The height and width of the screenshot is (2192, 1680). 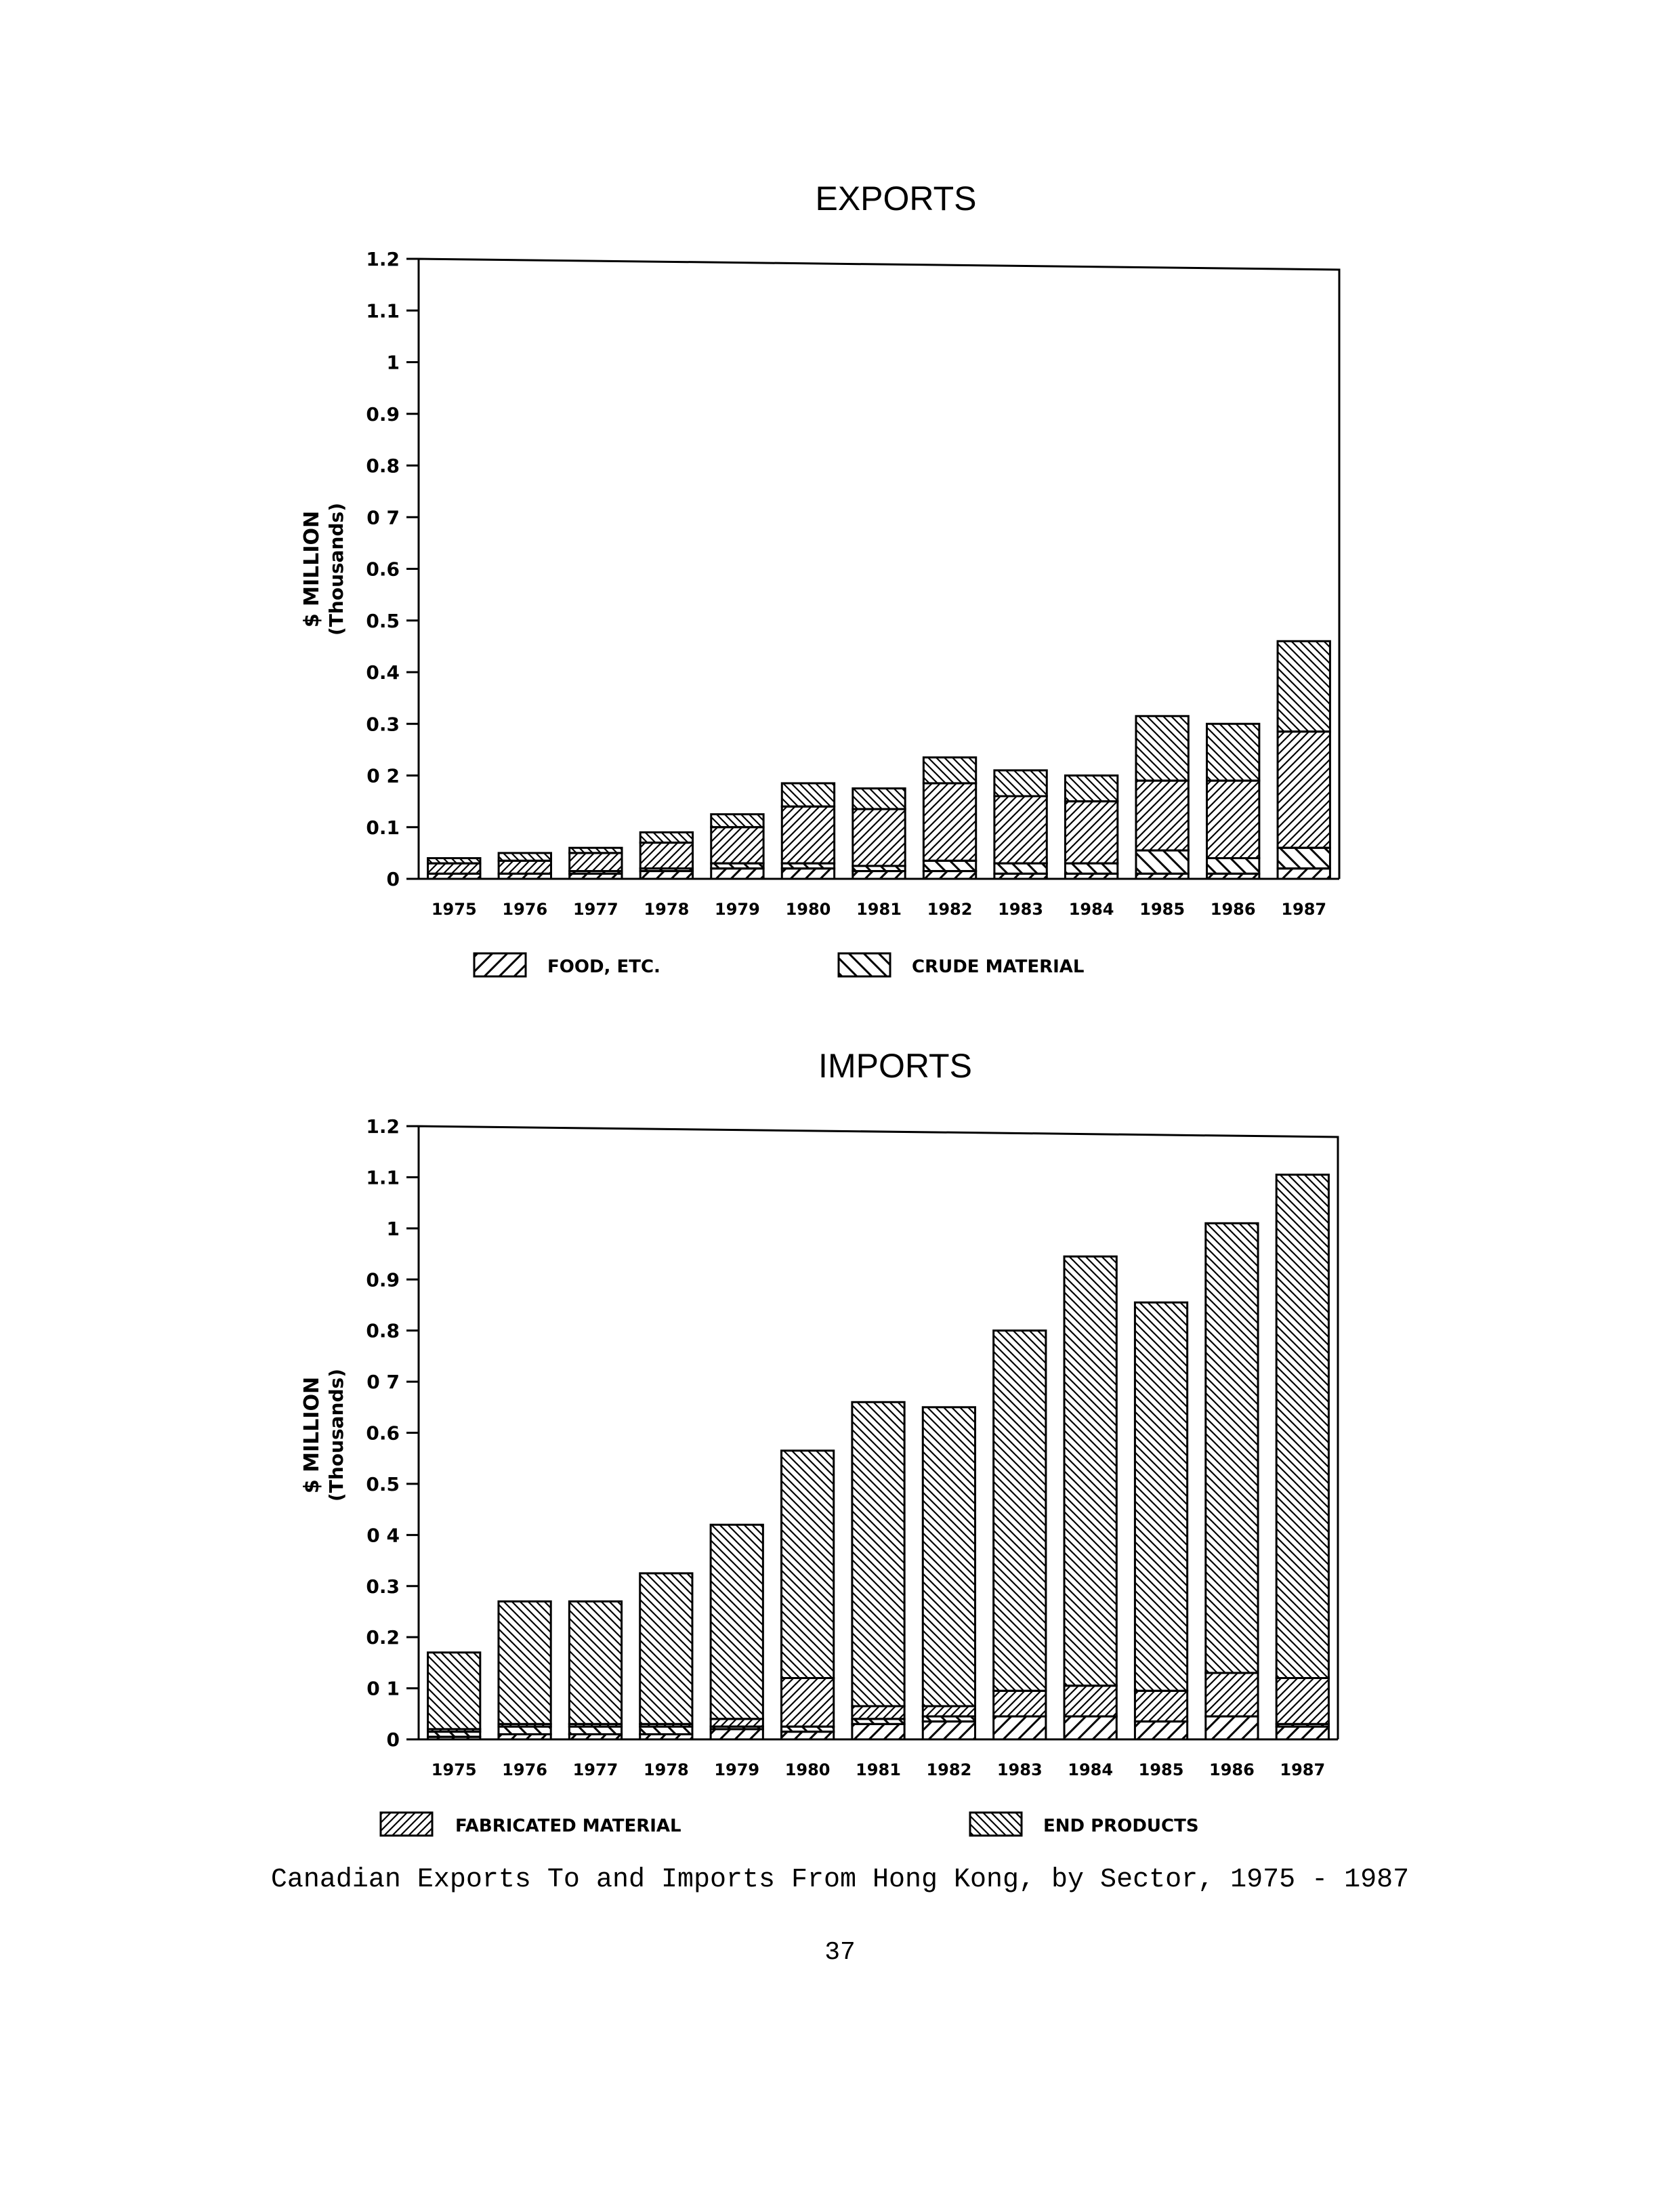 What do you see at coordinates (603, 967) in the screenshot?
I see `legend-label: FOOD, ETC.` at bounding box center [603, 967].